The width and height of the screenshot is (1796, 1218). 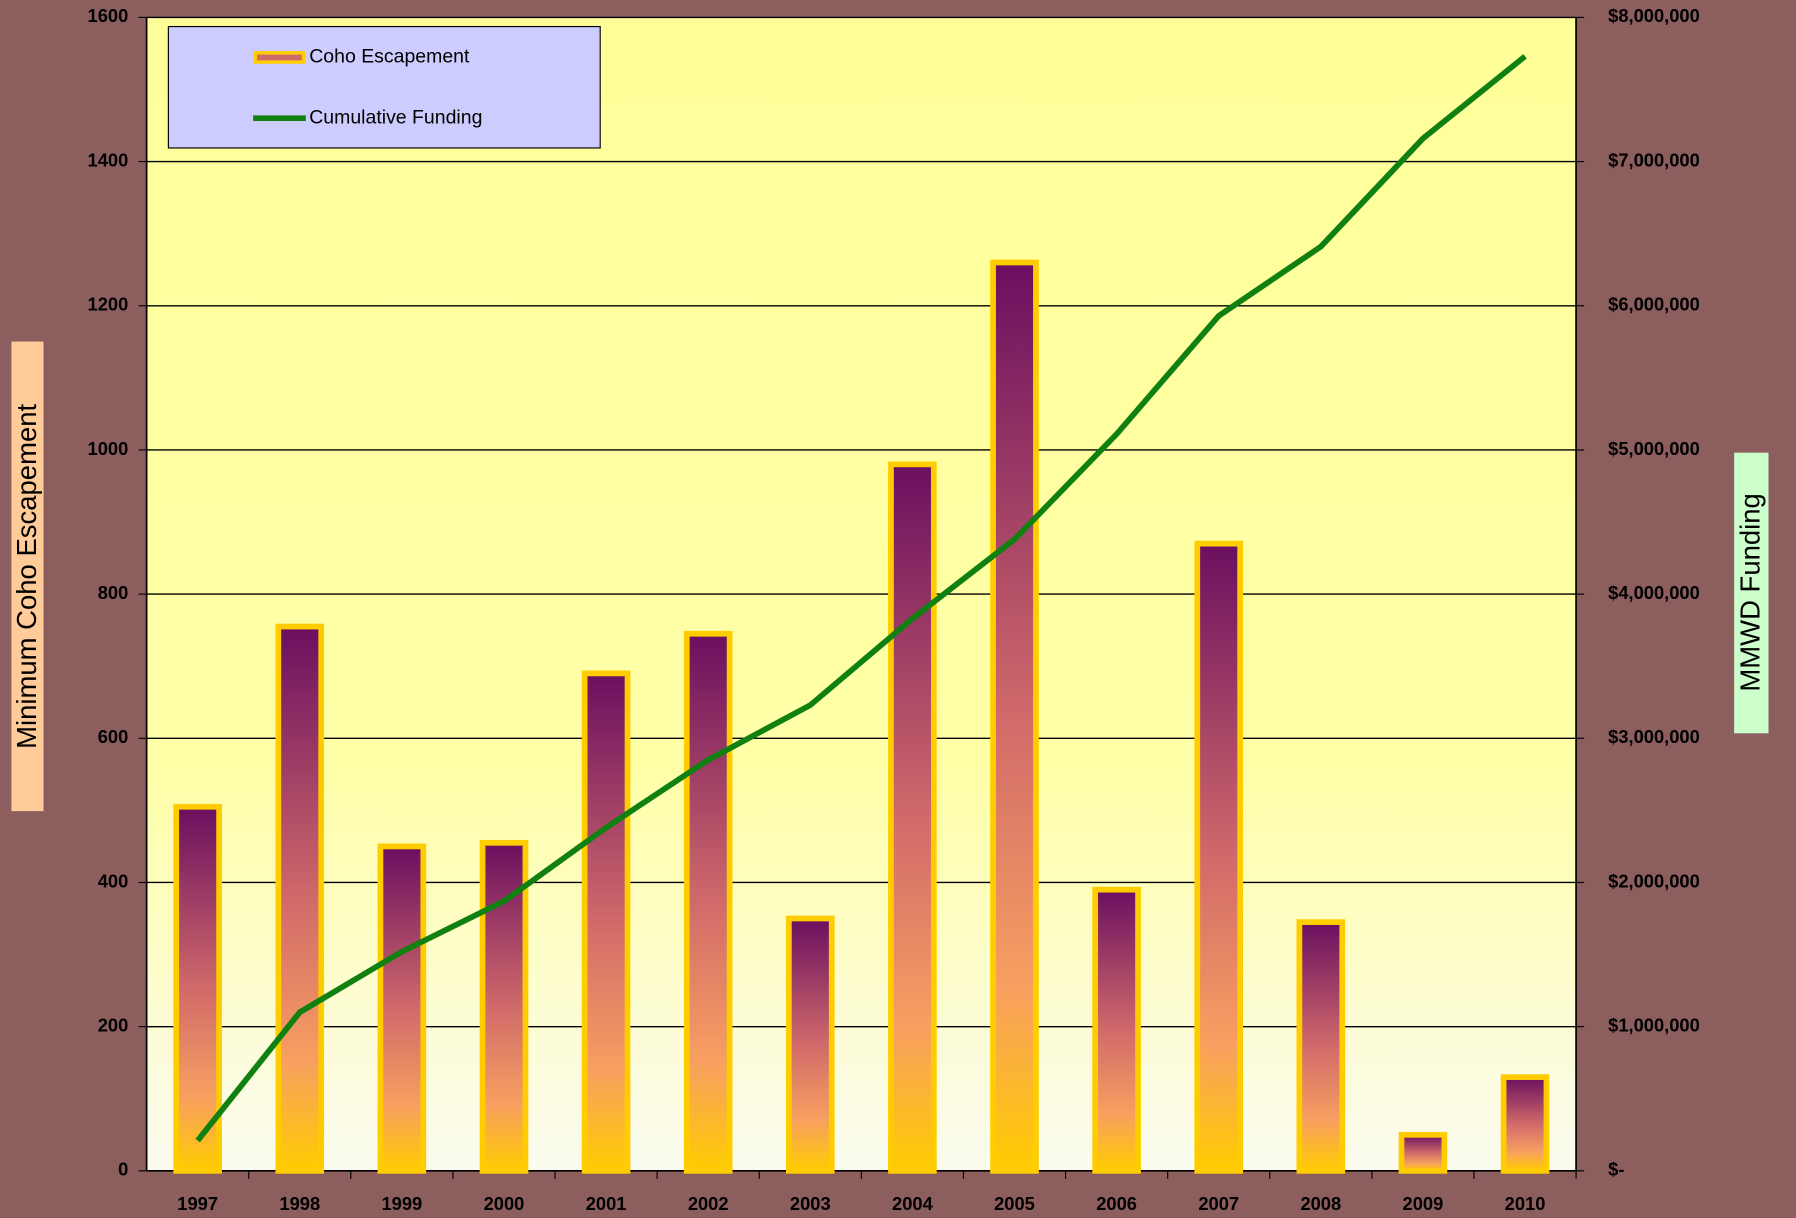 What do you see at coordinates (197, 1203) in the screenshot?
I see `x-tick-label: 1997` at bounding box center [197, 1203].